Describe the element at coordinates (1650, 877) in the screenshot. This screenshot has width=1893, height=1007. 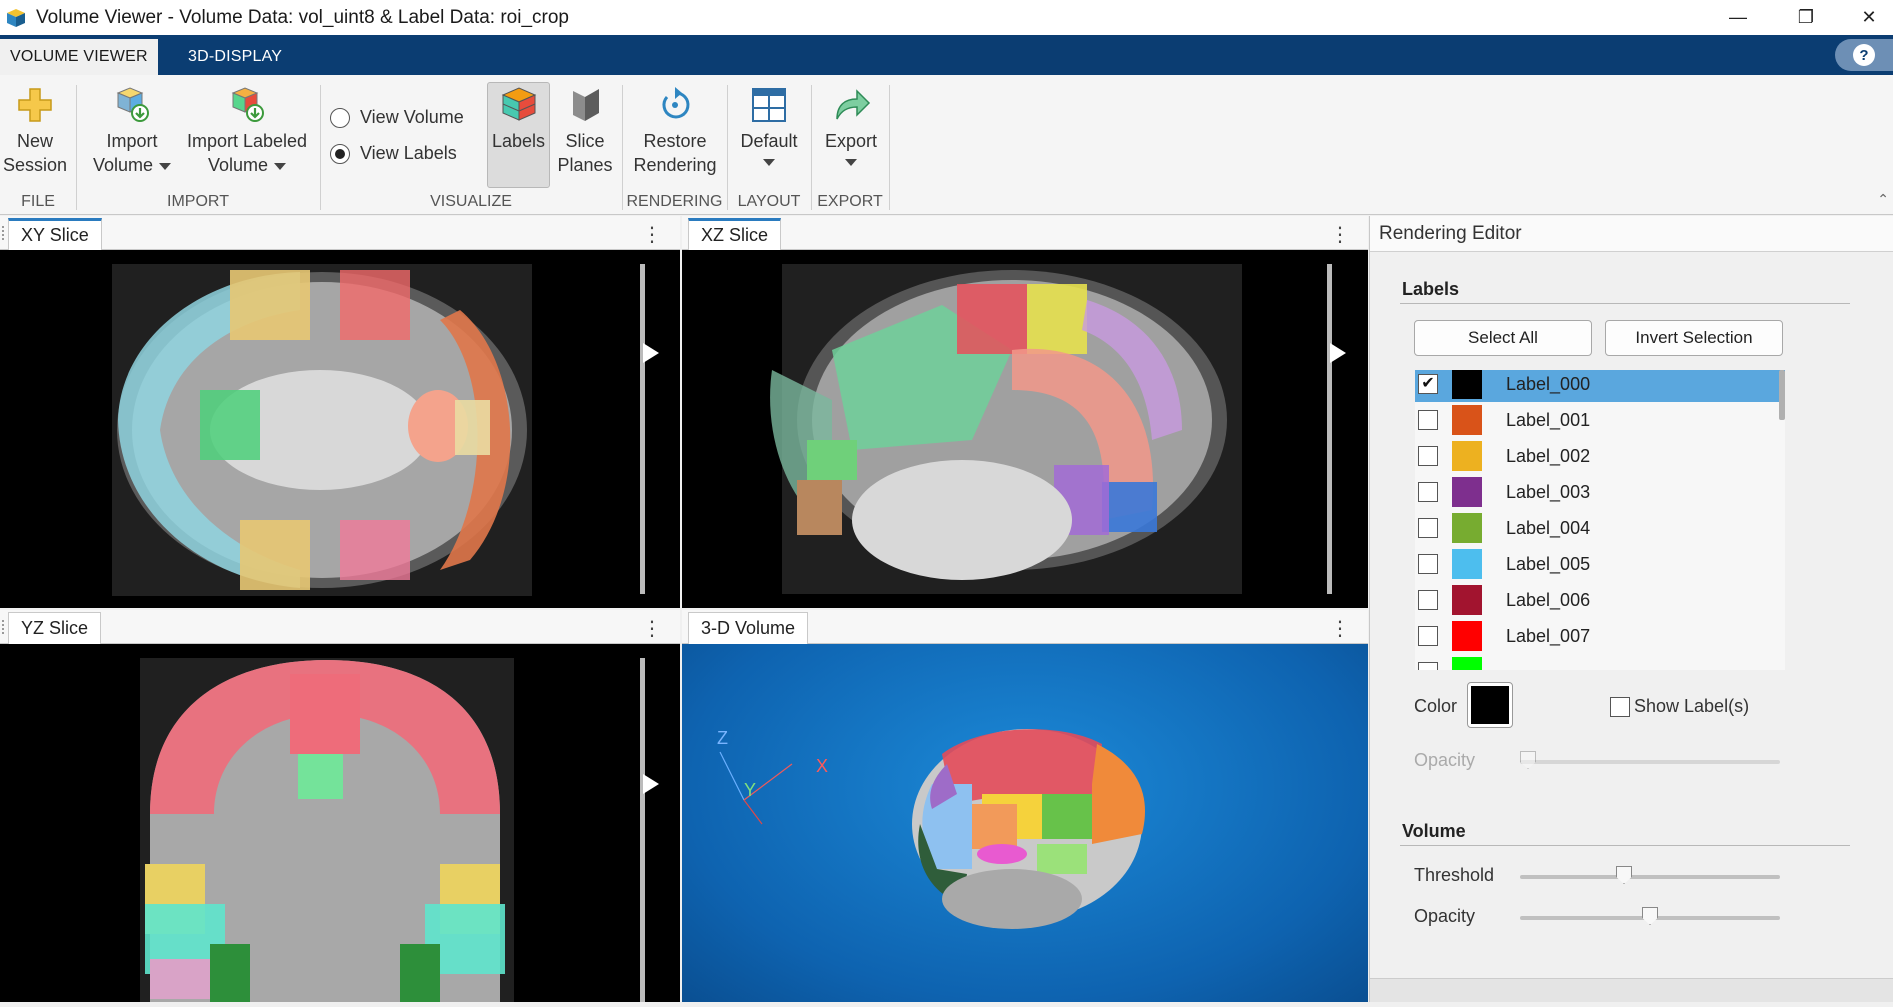
I see `threshold-slider` at that location.